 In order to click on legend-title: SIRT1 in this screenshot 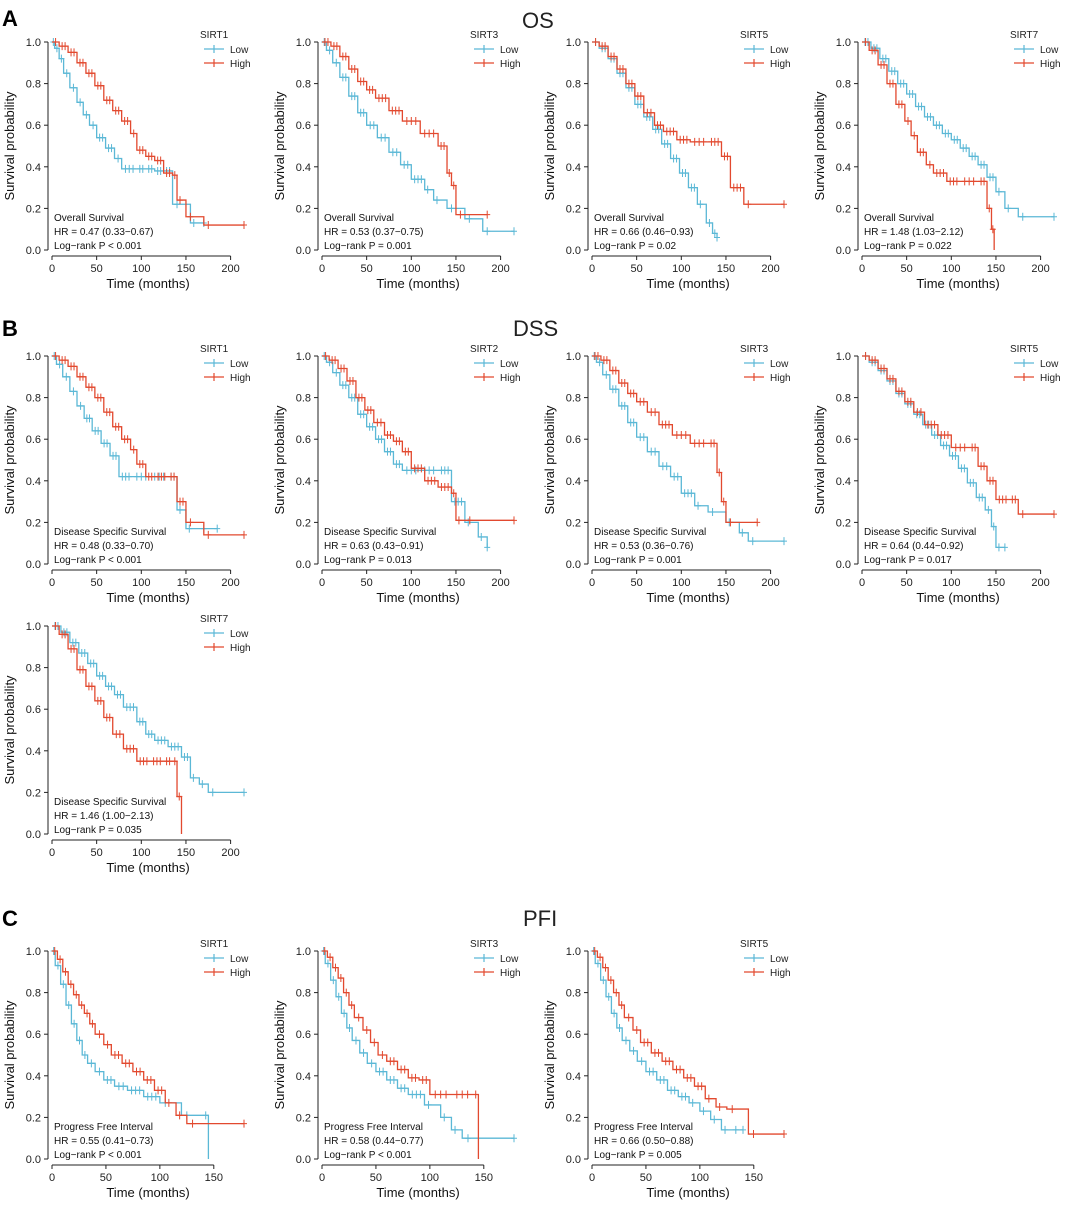, I will do `click(214, 944)`.